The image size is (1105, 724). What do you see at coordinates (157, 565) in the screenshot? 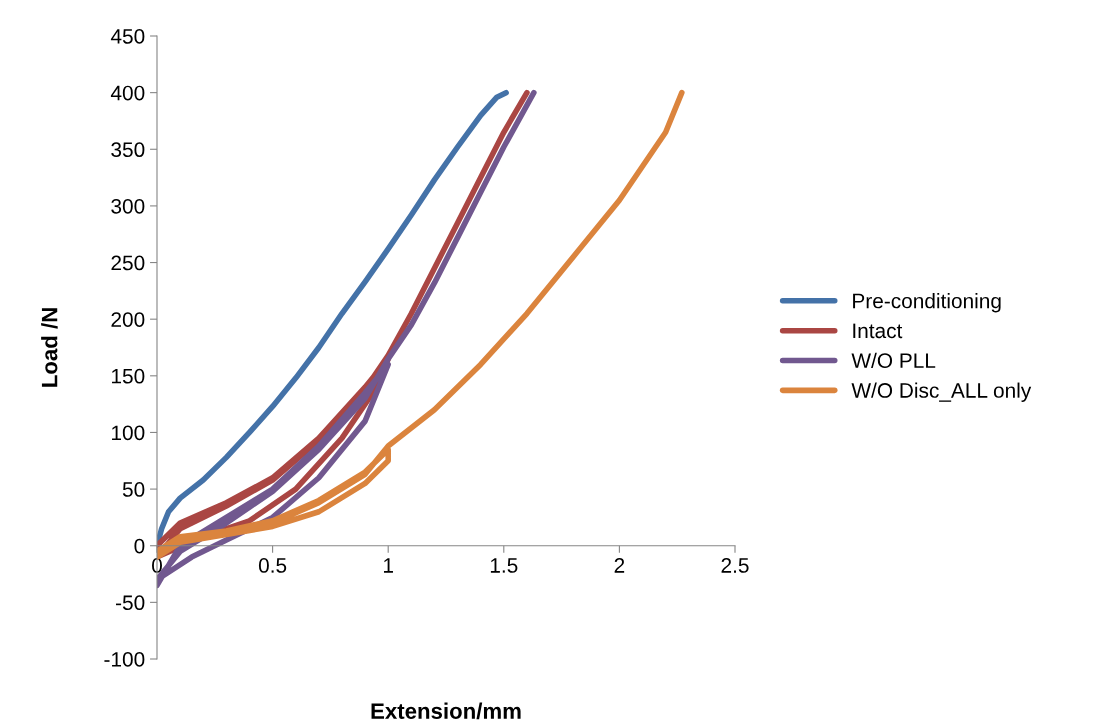
I see `x-tick-label: 0` at bounding box center [157, 565].